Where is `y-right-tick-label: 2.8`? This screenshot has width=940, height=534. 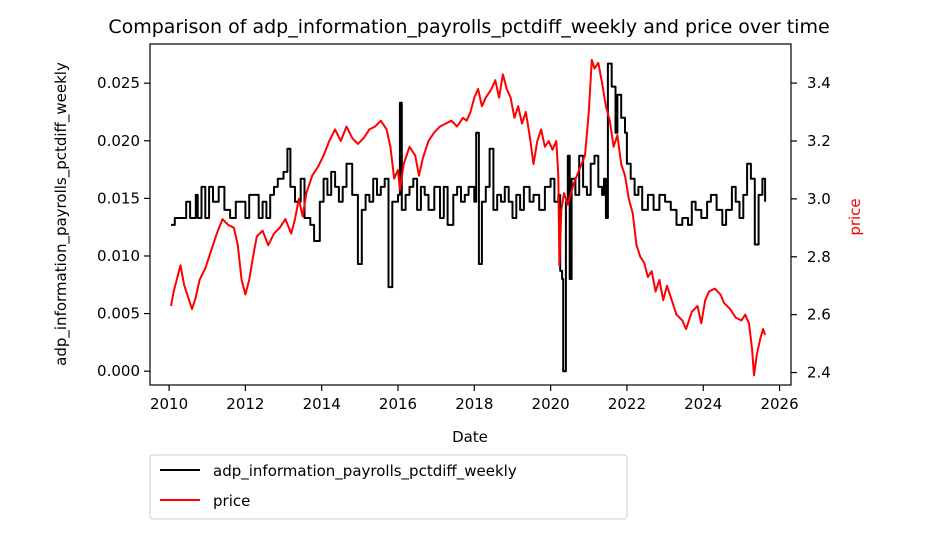
y-right-tick-label: 2.8 is located at coordinates (819, 257).